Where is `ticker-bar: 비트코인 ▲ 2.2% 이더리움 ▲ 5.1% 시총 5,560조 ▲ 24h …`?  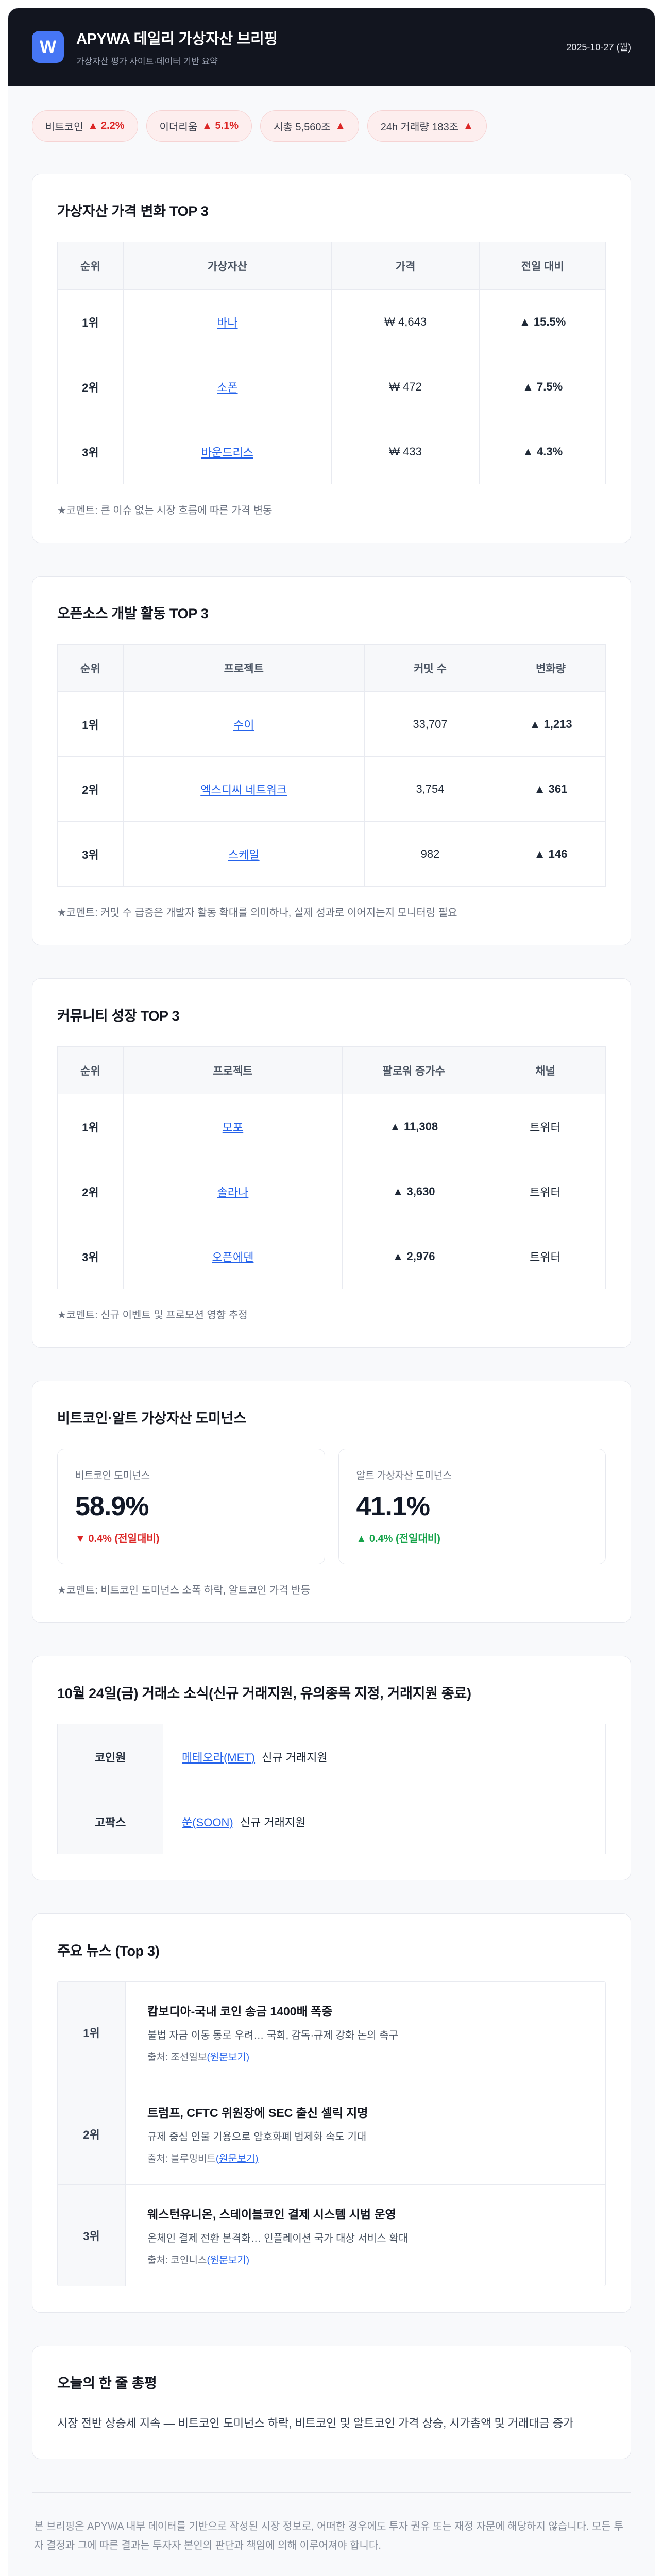 ticker-bar: 비트코인 ▲ 2.2% 이더리움 ▲ 5.1% 시총 5,560조 ▲ 24h … is located at coordinates (331, 126).